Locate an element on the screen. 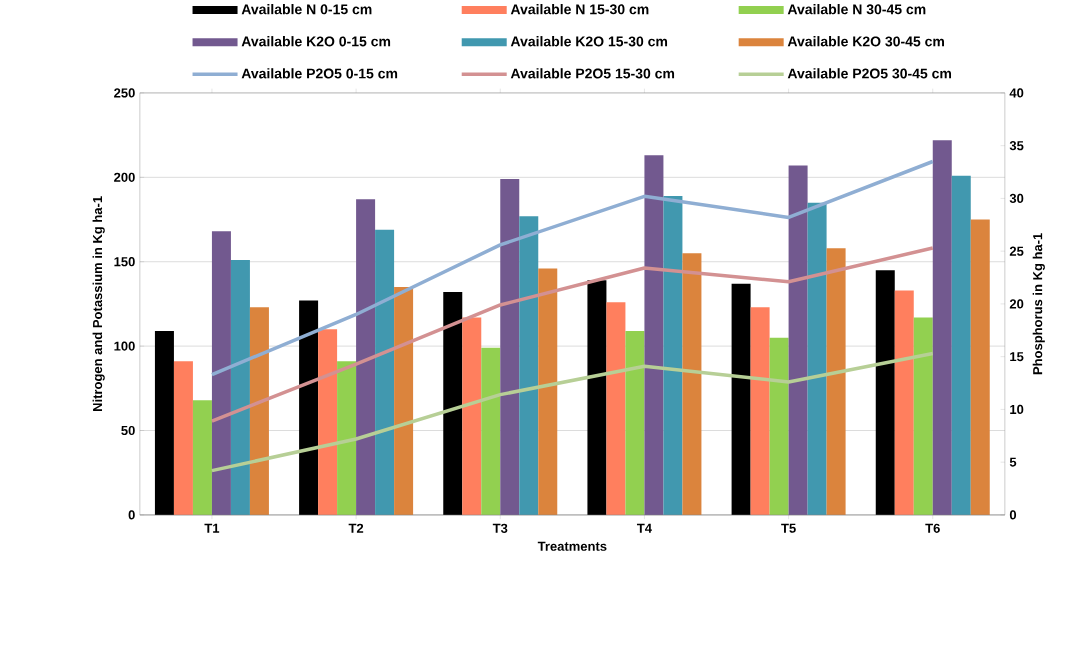 The image size is (1069, 653). y2-tick-label: 35 is located at coordinates (1016, 145).